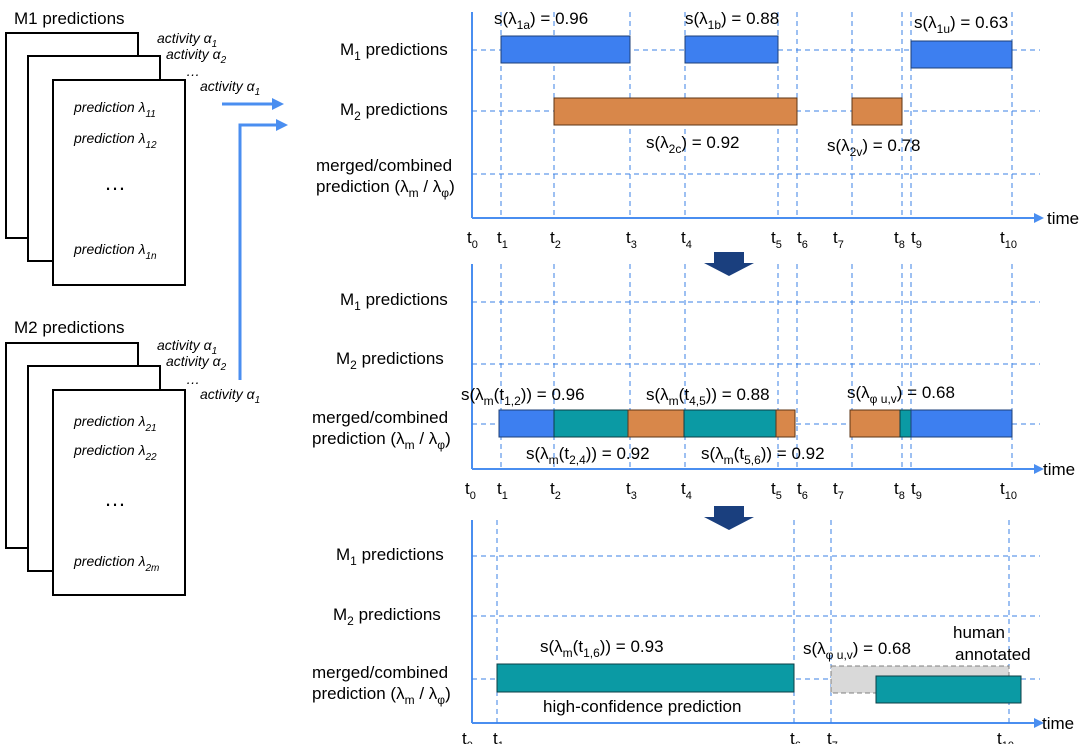  I want to click on panel-2-tick-t6: t6, so click(802, 490).